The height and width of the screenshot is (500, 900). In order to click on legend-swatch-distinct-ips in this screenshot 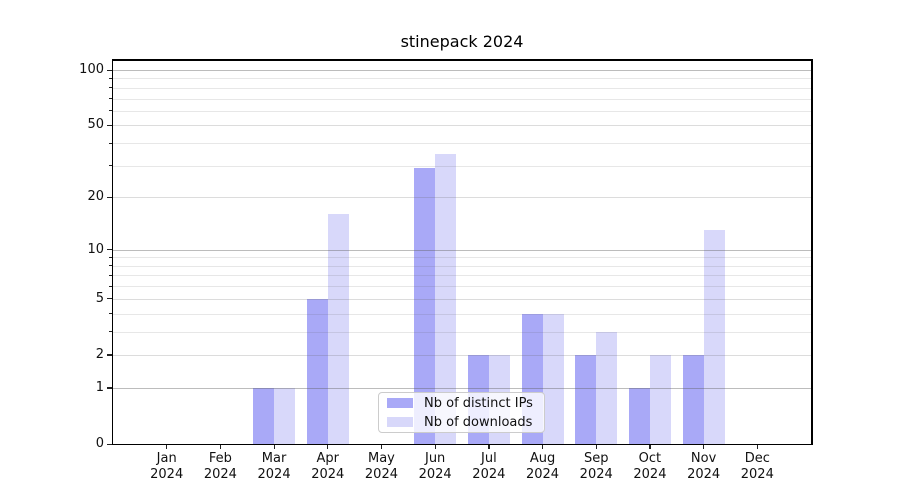, I will do `click(400, 403)`.